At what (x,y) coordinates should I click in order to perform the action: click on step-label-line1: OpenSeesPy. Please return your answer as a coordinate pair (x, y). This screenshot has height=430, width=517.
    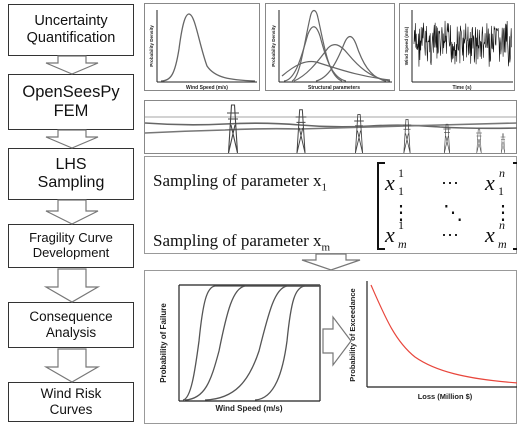
    Looking at the image, I should click on (71, 92).